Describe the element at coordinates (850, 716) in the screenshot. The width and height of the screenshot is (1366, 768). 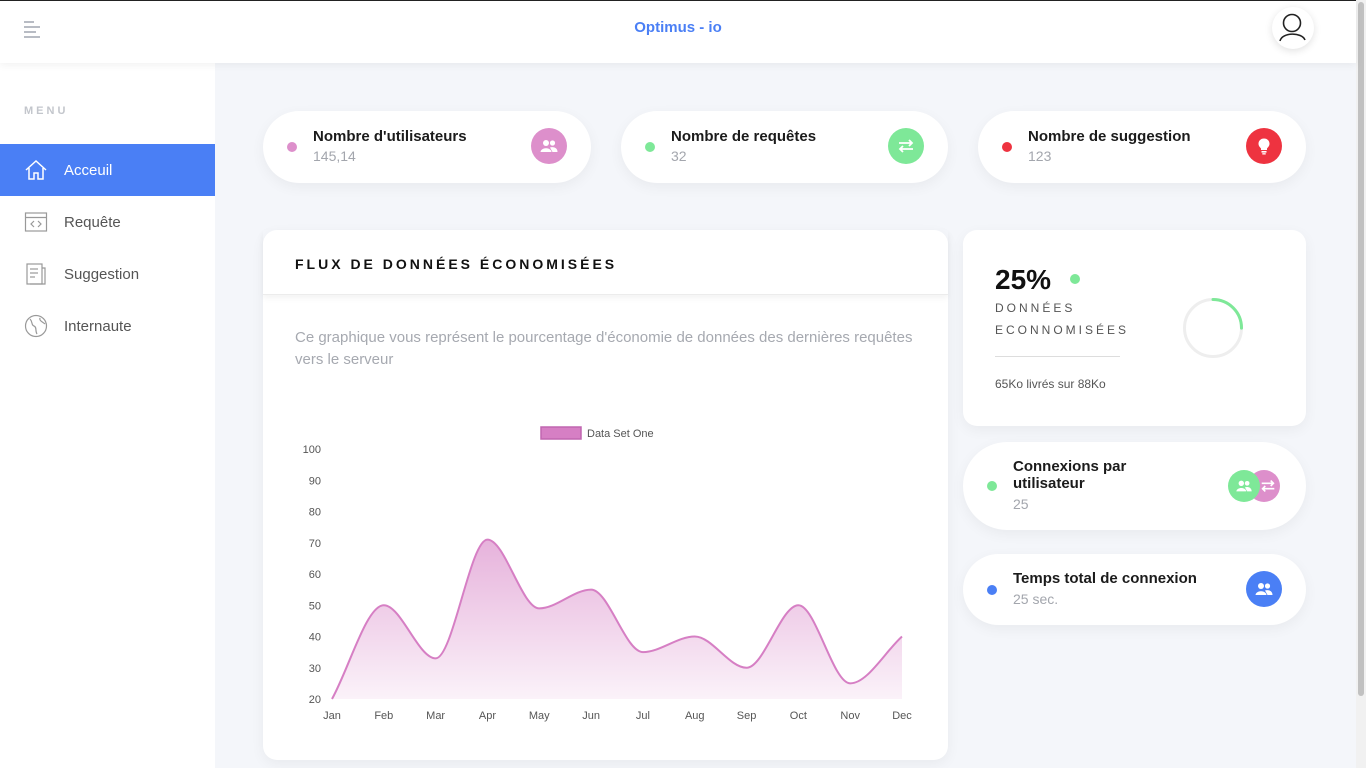
I see `x-tick-label: Nov` at that location.